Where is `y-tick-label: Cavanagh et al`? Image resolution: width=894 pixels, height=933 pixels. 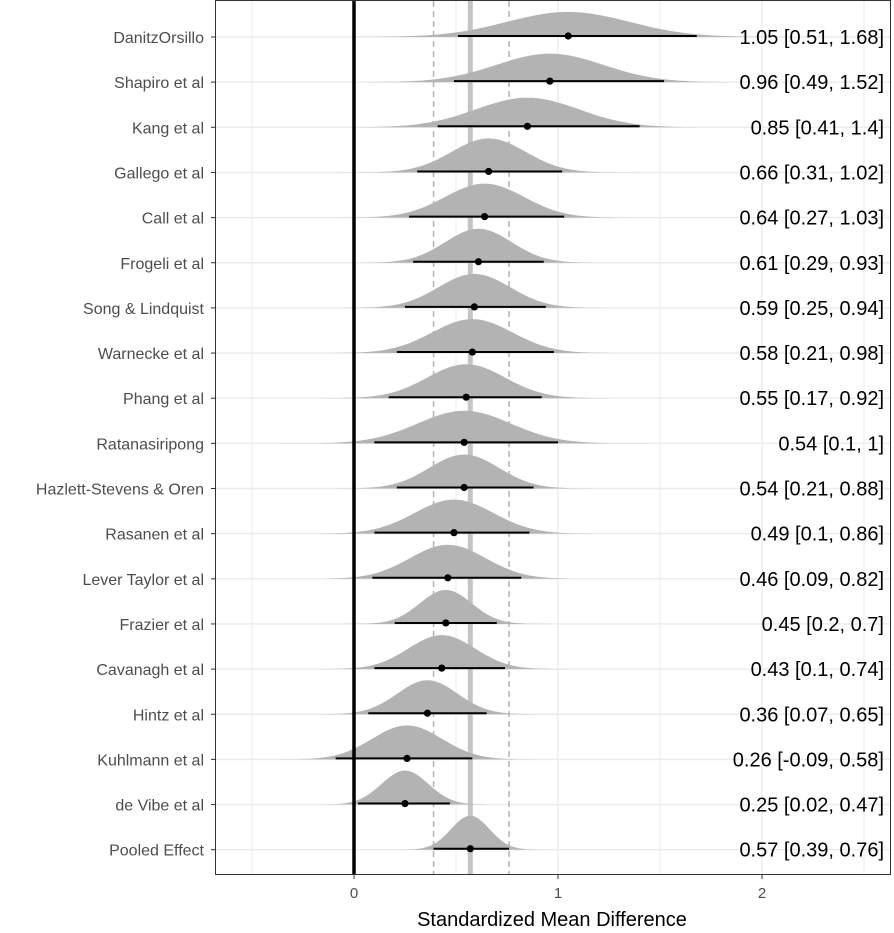
y-tick-label: Cavanagh et al is located at coordinates (150, 670).